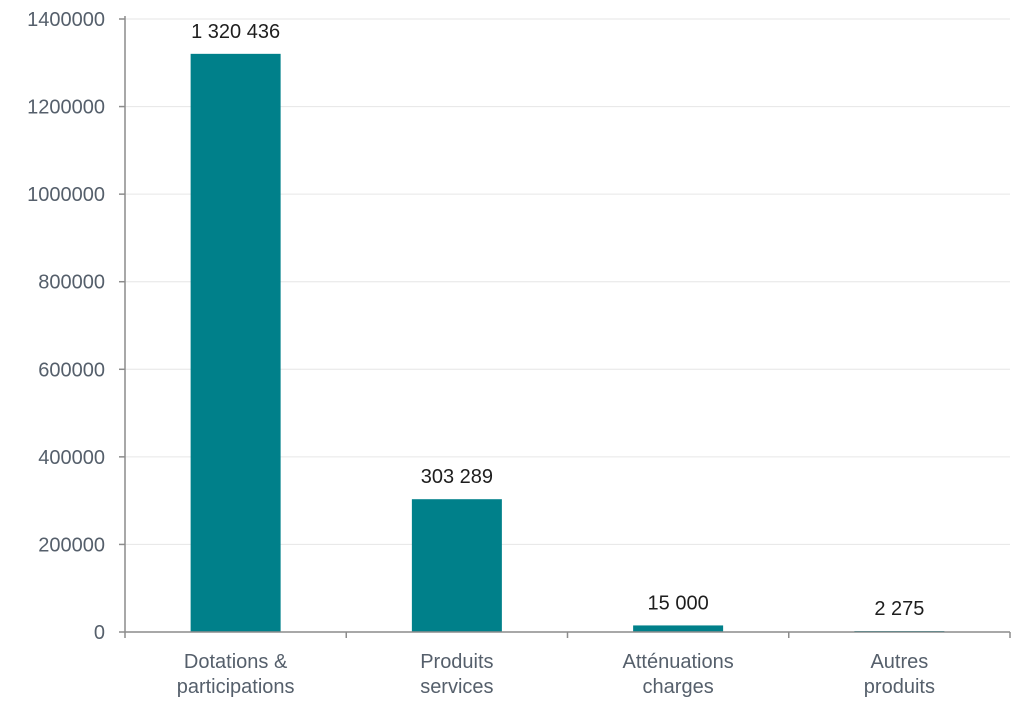 The image size is (1013, 706). What do you see at coordinates (236, 662) in the screenshot?
I see `x-category-label: Dotations &` at bounding box center [236, 662].